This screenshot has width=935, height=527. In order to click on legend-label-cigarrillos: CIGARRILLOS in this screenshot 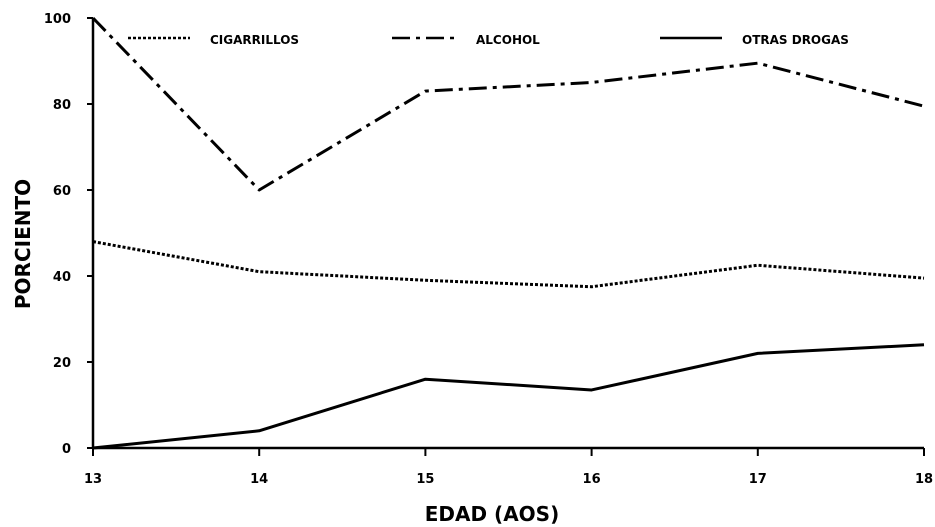, I will do `click(254, 40)`.